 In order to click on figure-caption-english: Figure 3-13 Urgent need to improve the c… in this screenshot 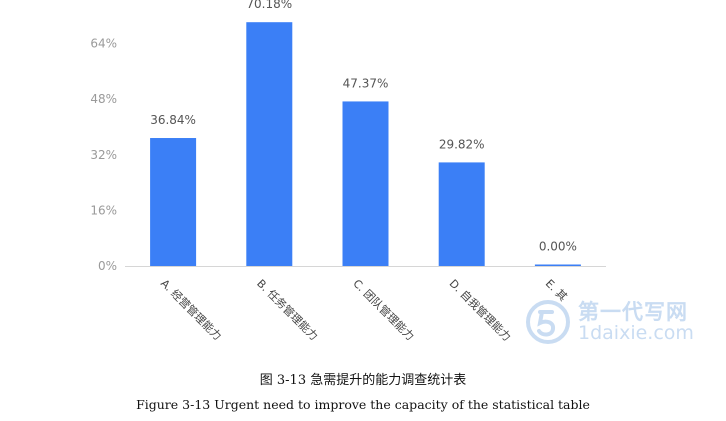, I will do `click(363, 404)`.